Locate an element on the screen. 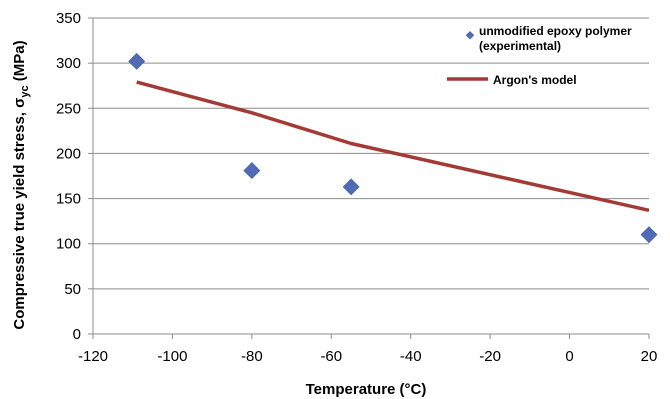 Image resolution: width=670 pixels, height=399 pixels. legend-label-experimental-line2: (experimental) is located at coordinates (520, 46).